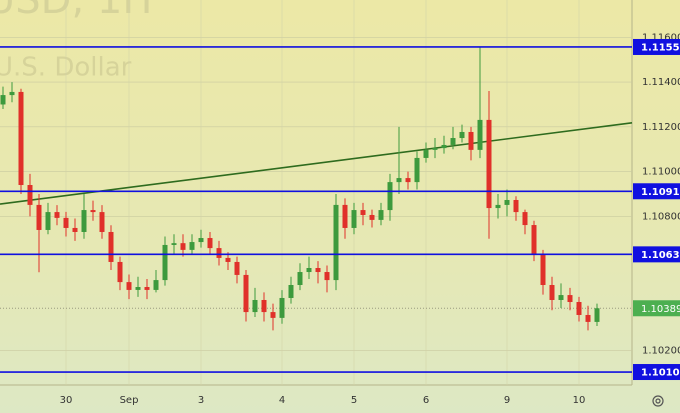  Describe the element at coordinates (507, 400) in the screenshot. I see `x-tick-label: 9` at that location.